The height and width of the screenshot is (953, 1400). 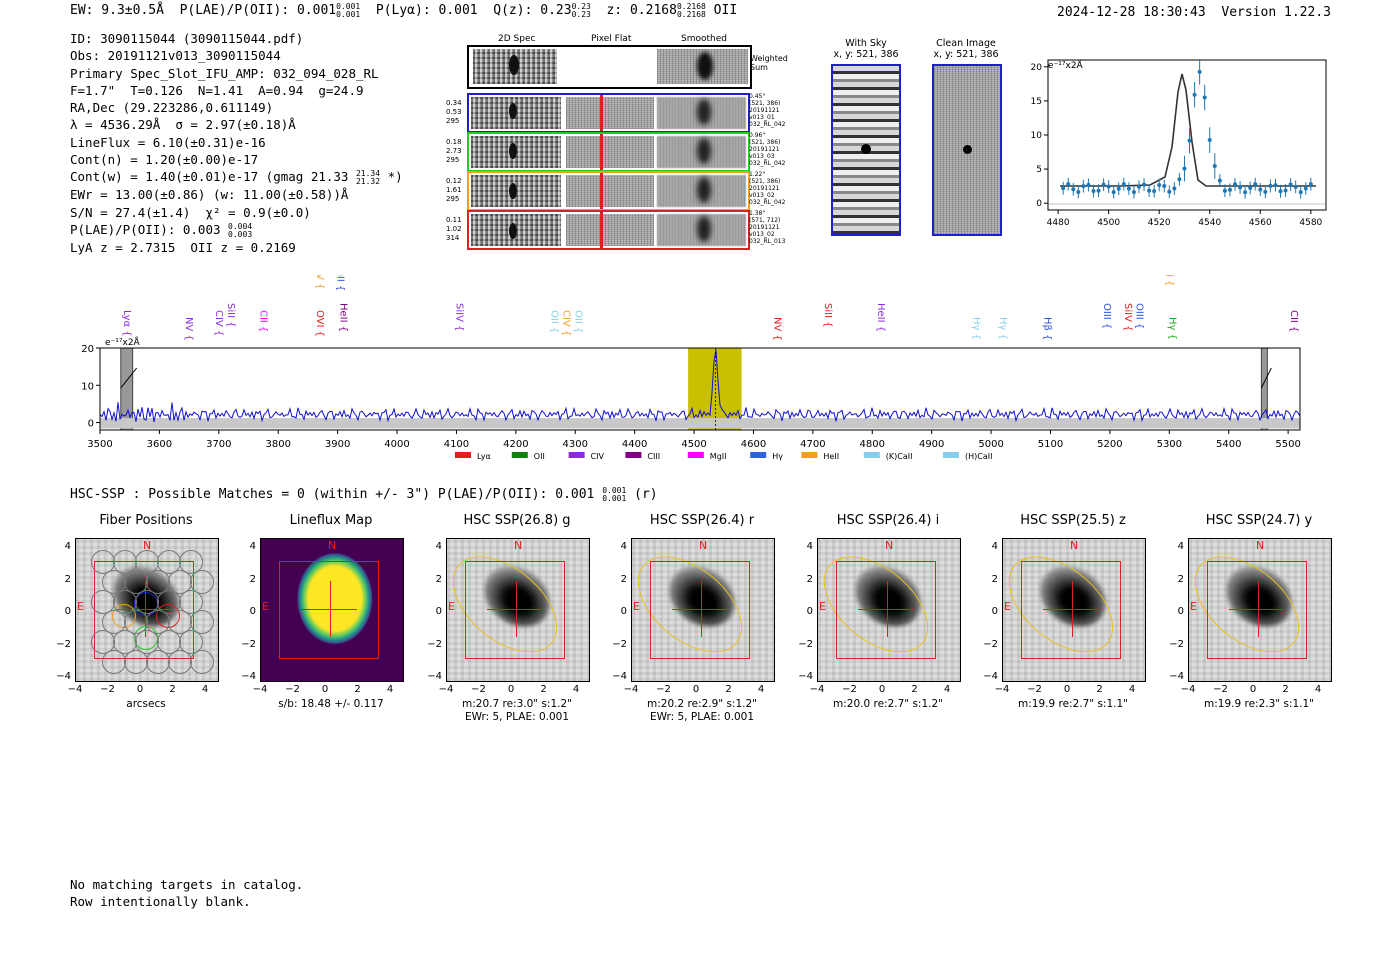 What do you see at coordinates (767, 188) in the screenshot?
I see `cutout-row-3-meta: 1.22" (521, 386) 20191121 v013_02 032_RL_042` at bounding box center [767, 188].